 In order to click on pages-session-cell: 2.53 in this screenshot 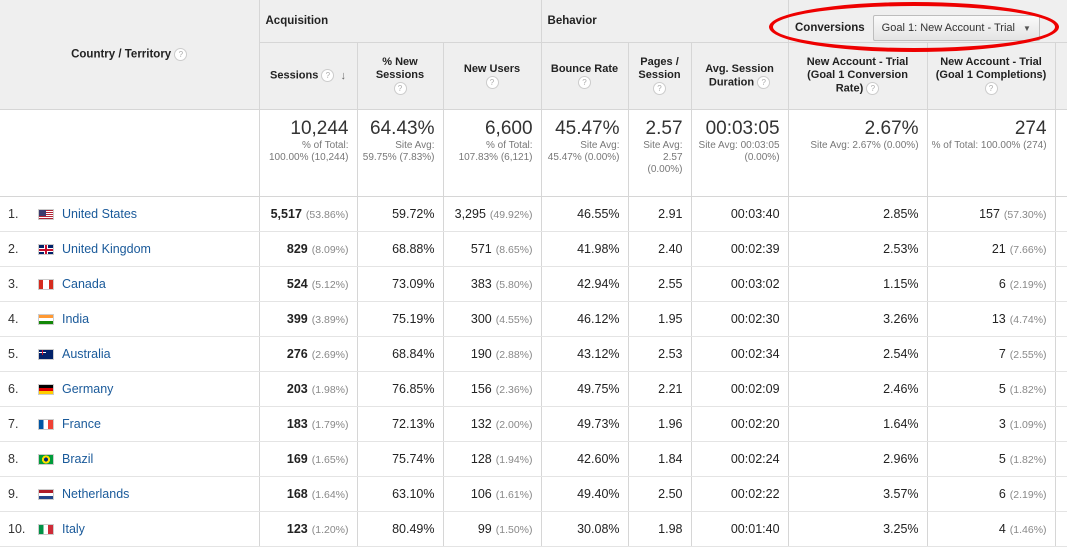, I will do `click(660, 354)`.